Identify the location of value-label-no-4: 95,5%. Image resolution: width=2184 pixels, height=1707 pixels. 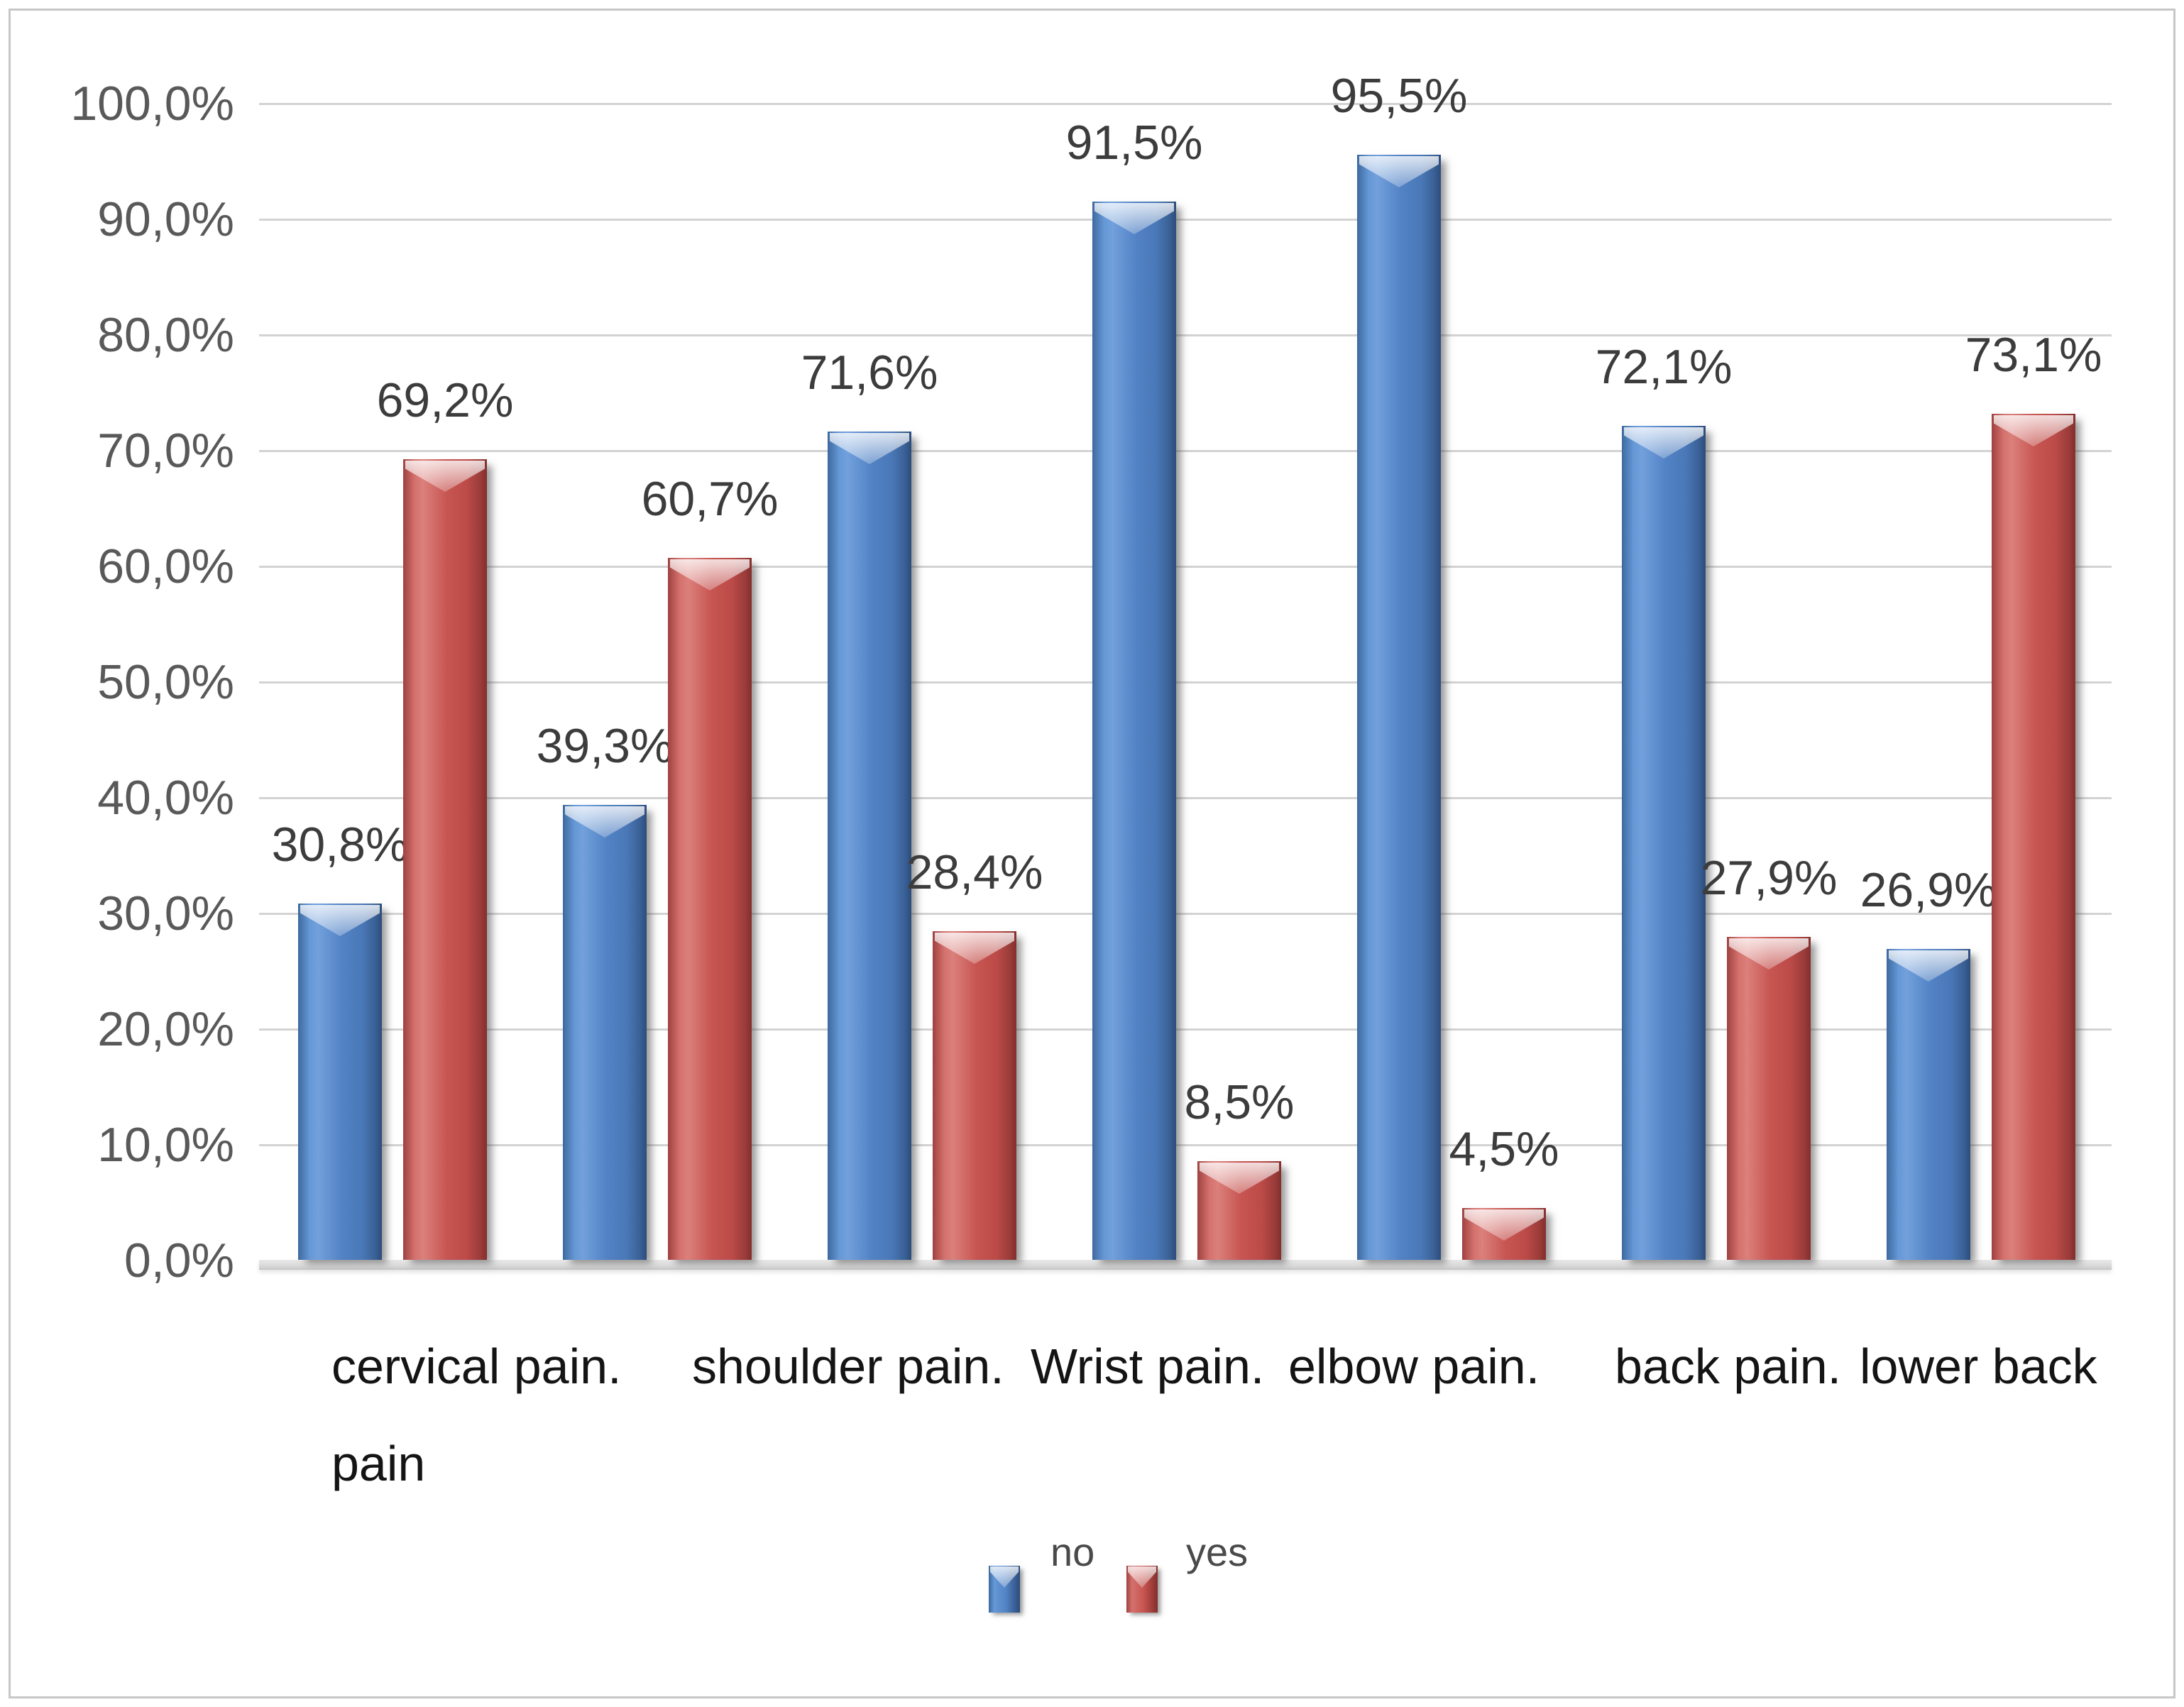
(1399, 96).